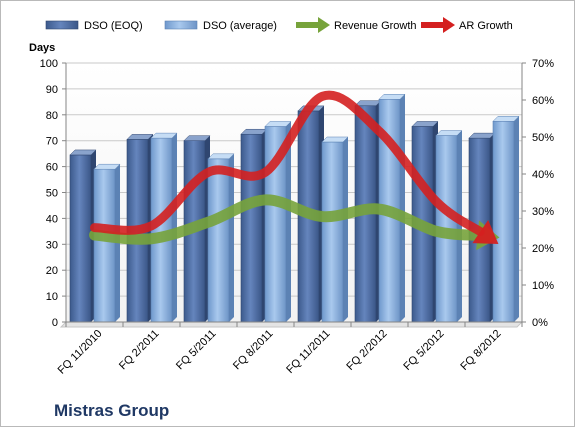 This screenshot has height=427, width=575. What do you see at coordinates (308, 352) in the screenshot?
I see `x-tick-label: FQ 11/2011` at bounding box center [308, 352].